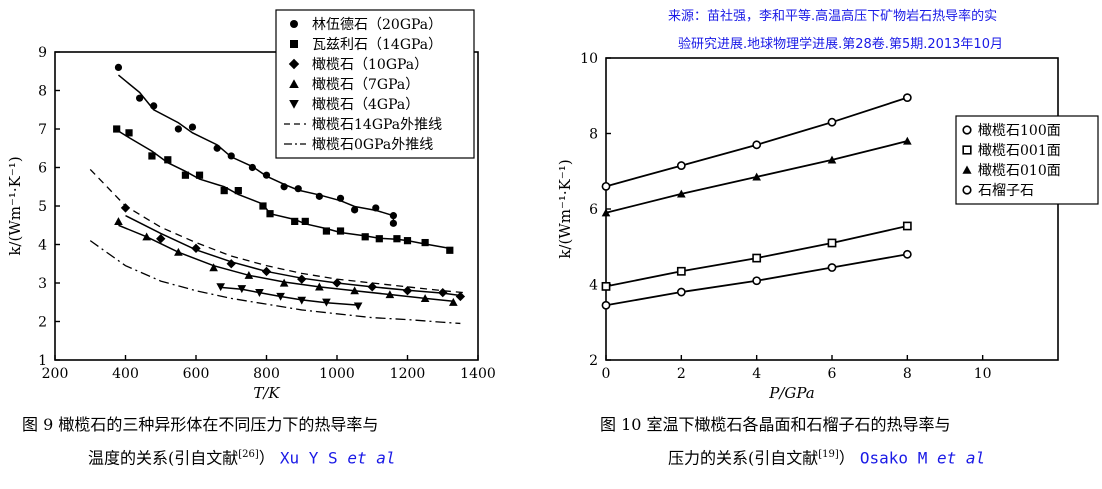  What do you see at coordinates (743, 458) in the screenshot?
I see `right-caption-text: 压力的关系(引自文献` at bounding box center [743, 458].